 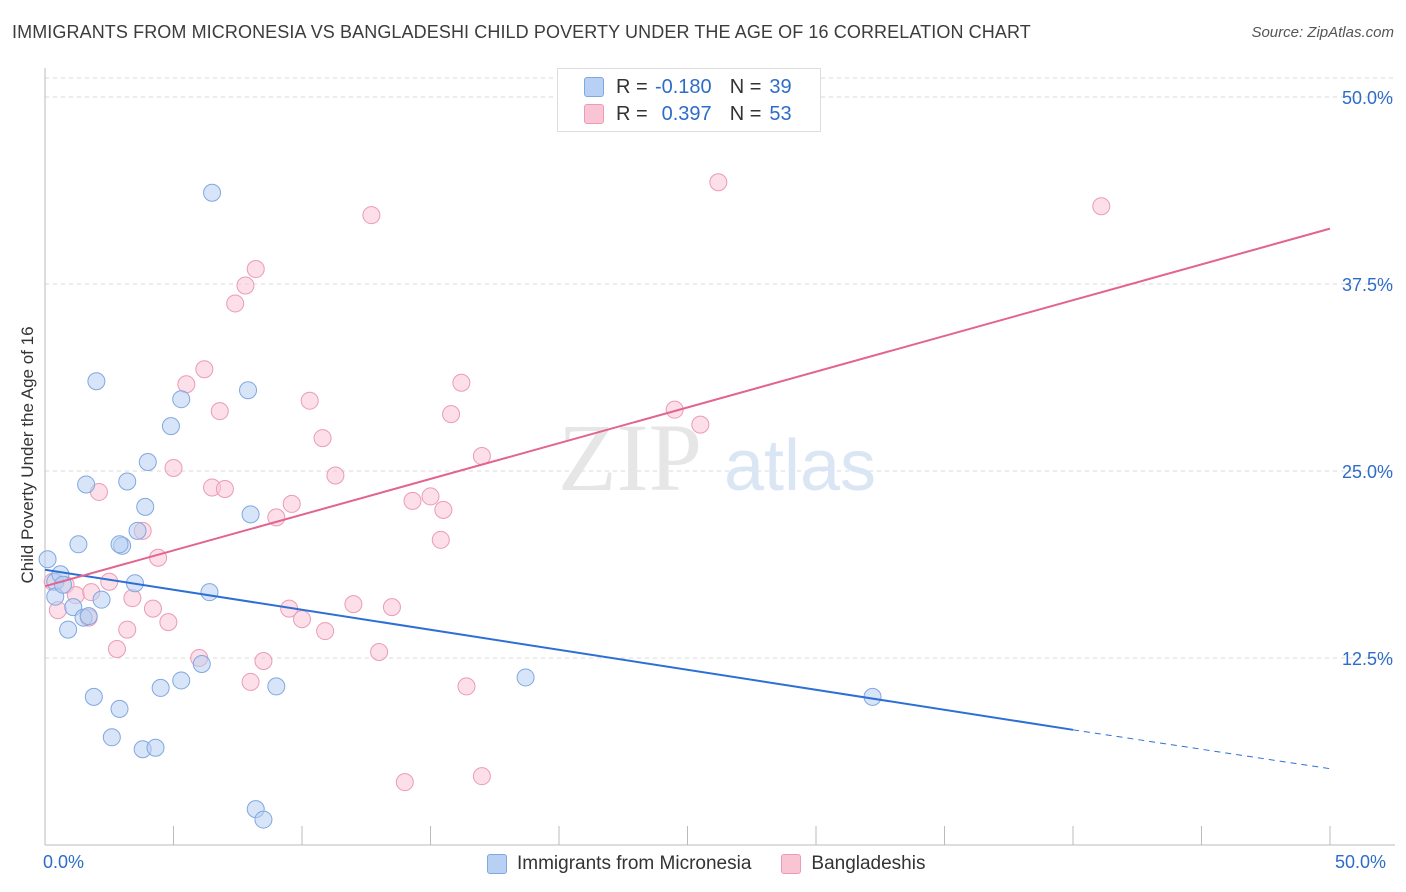 I want to click on legend-label-micronesia: Immigrants from Micronesia, so click(x=634, y=863).